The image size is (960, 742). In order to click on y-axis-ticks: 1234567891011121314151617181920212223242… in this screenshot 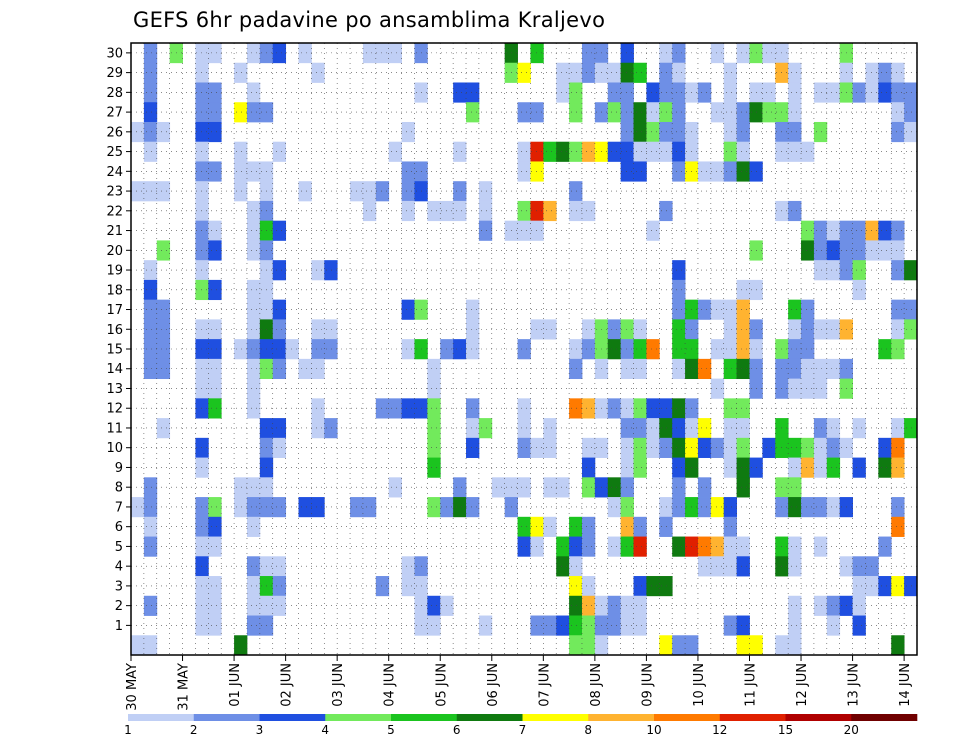, I will do `click(118, 340)`.